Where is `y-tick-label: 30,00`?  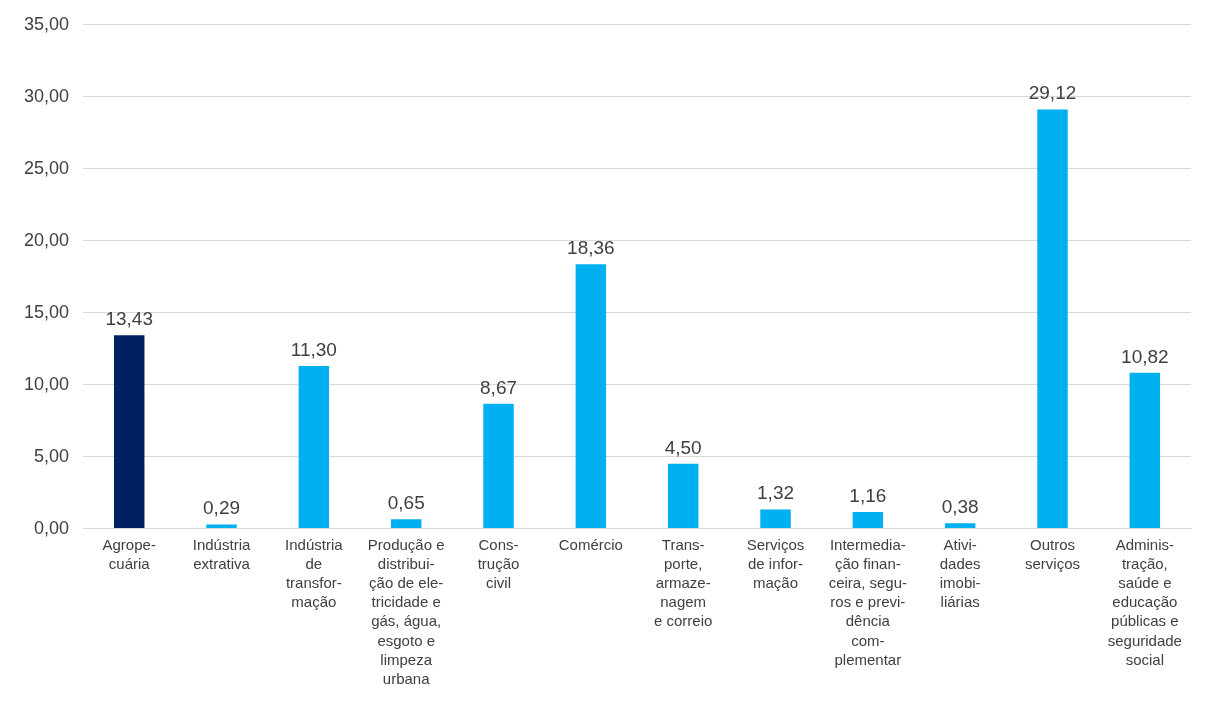 y-tick-label: 30,00 is located at coordinates (47, 95).